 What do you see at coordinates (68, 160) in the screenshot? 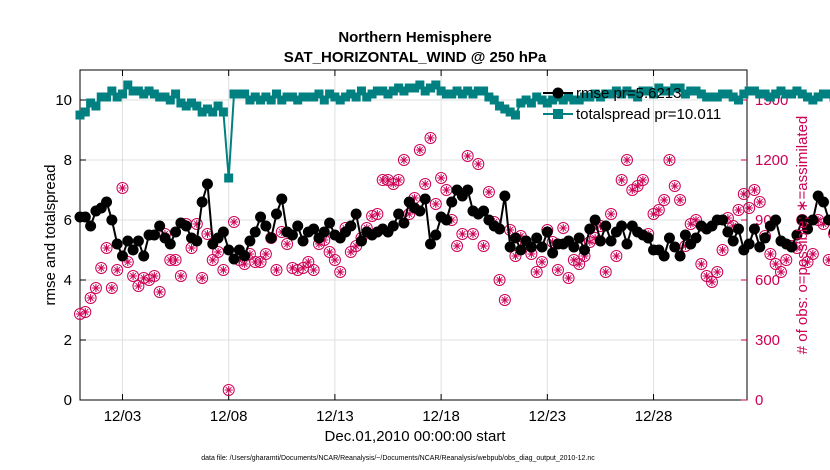
I see `y-tick-label: 8` at bounding box center [68, 160].